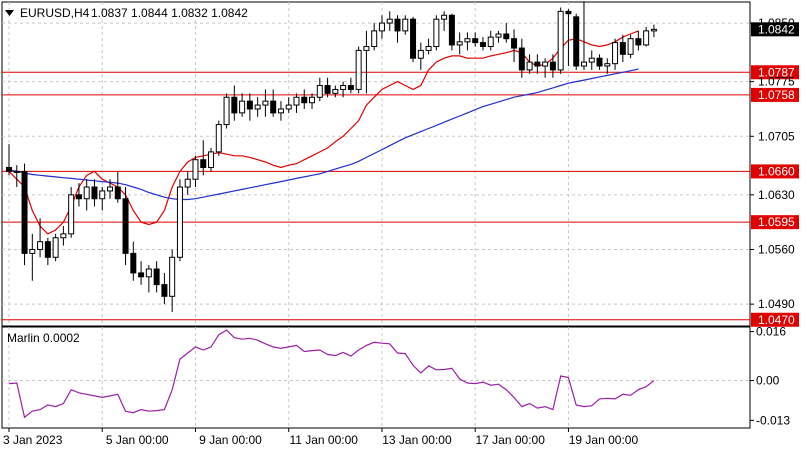  I want to click on dropdown-icon, so click(9, 13).